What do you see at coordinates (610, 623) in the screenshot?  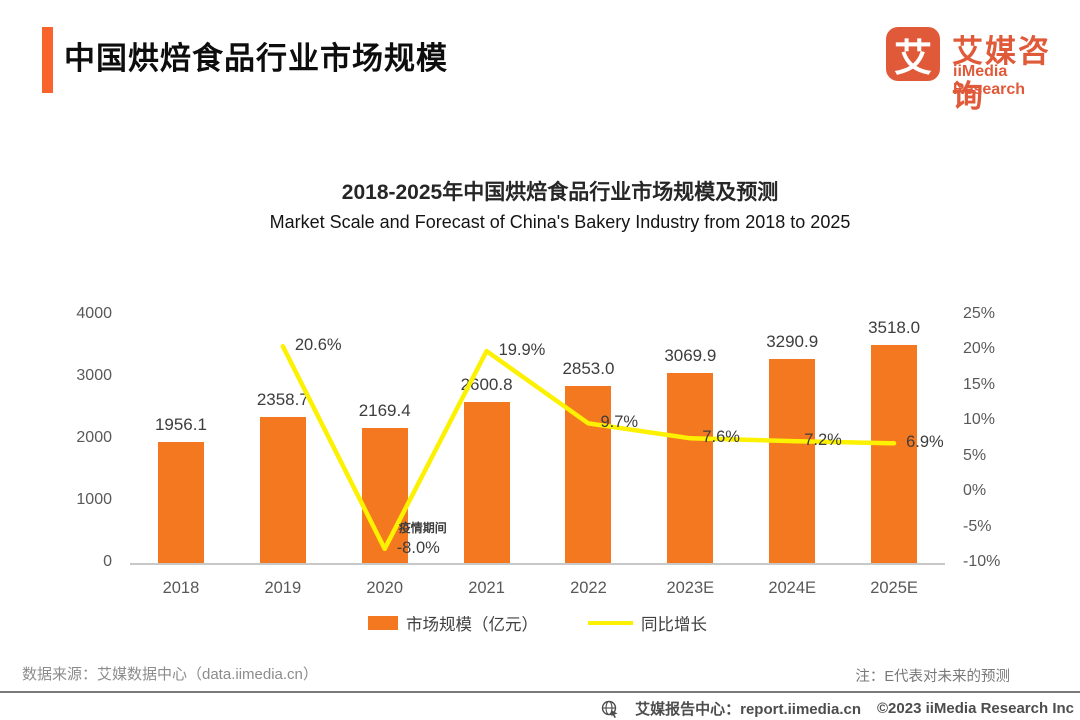 I see `line-legend-swatch` at bounding box center [610, 623].